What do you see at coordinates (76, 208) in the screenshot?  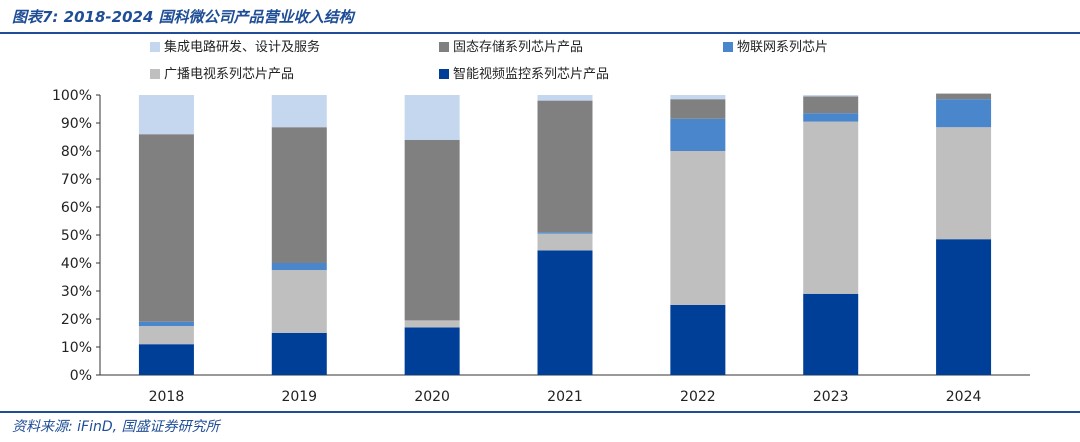 I see `y-tick-label: 60%` at bounding box center [76, 208].